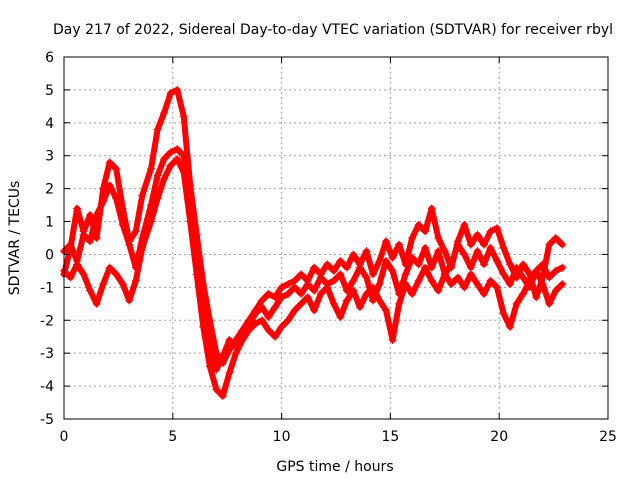 The width and height of the screenshot is (640, 480). Describe the element at coordinates (49, 58) in the screenshot. I see `y-tick-label: 6` at that location.